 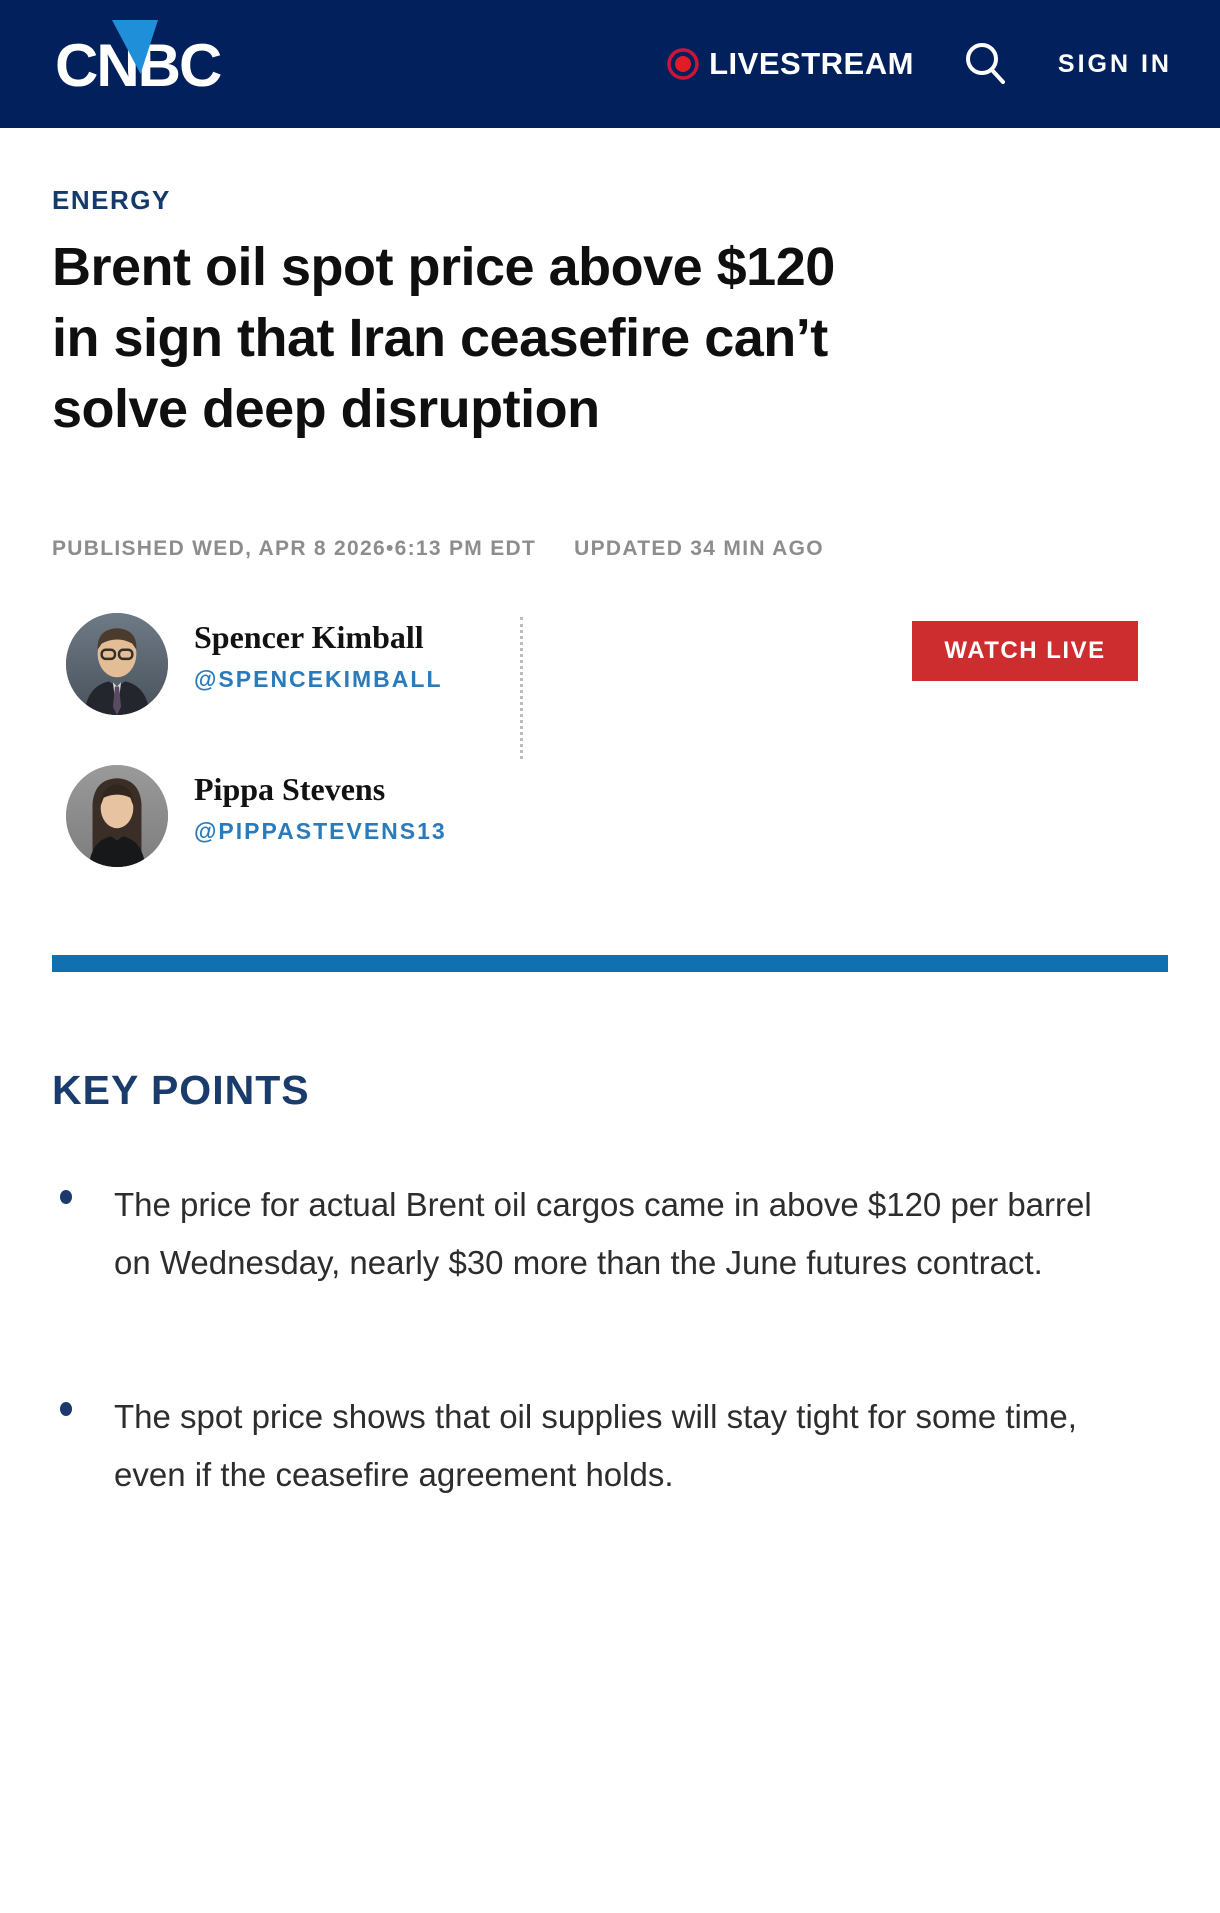 I want to click on record-dot-icon, so click(x=683, y=64).